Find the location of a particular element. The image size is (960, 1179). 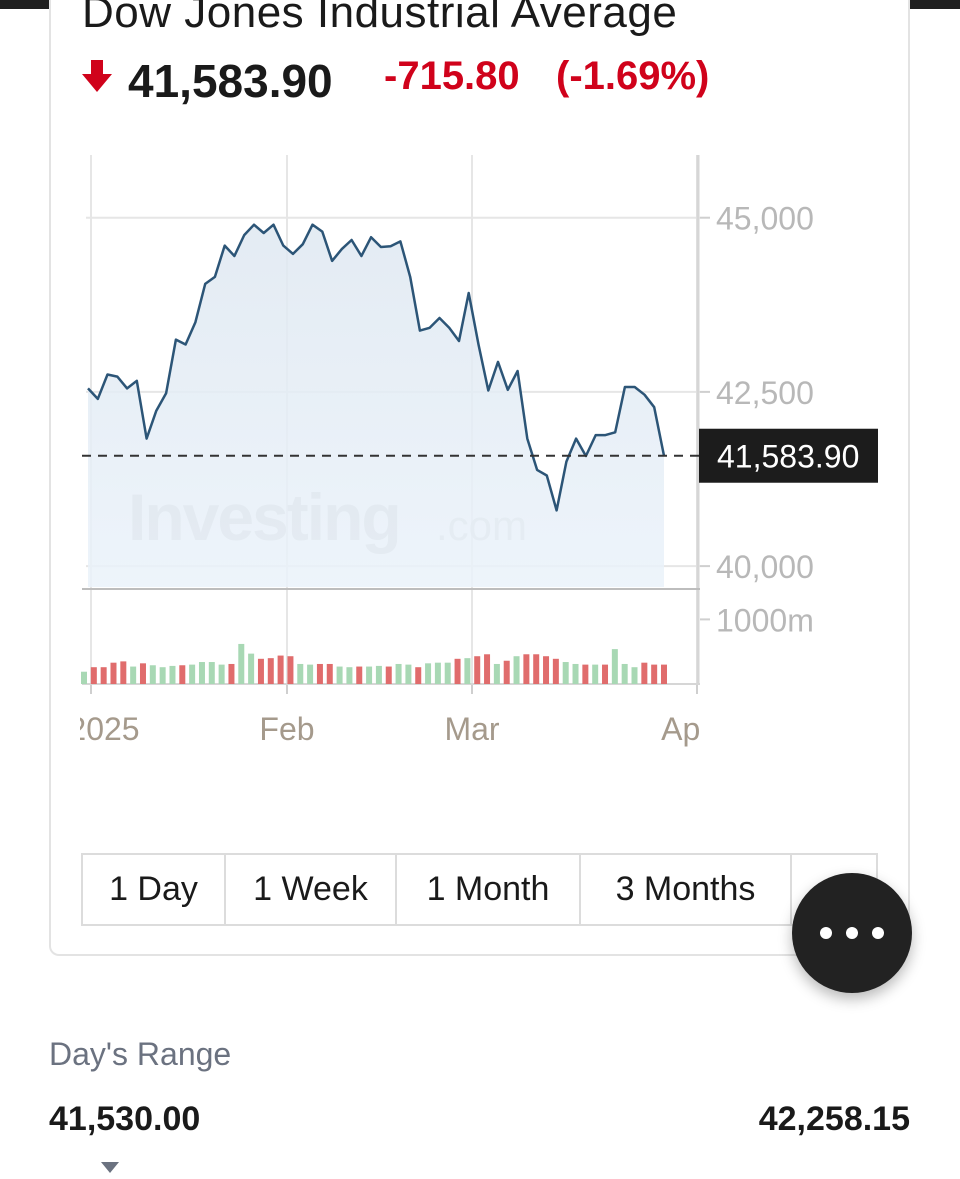

instrument-title: Dow Jones Industrial Average is located at coordinates (380, 18).